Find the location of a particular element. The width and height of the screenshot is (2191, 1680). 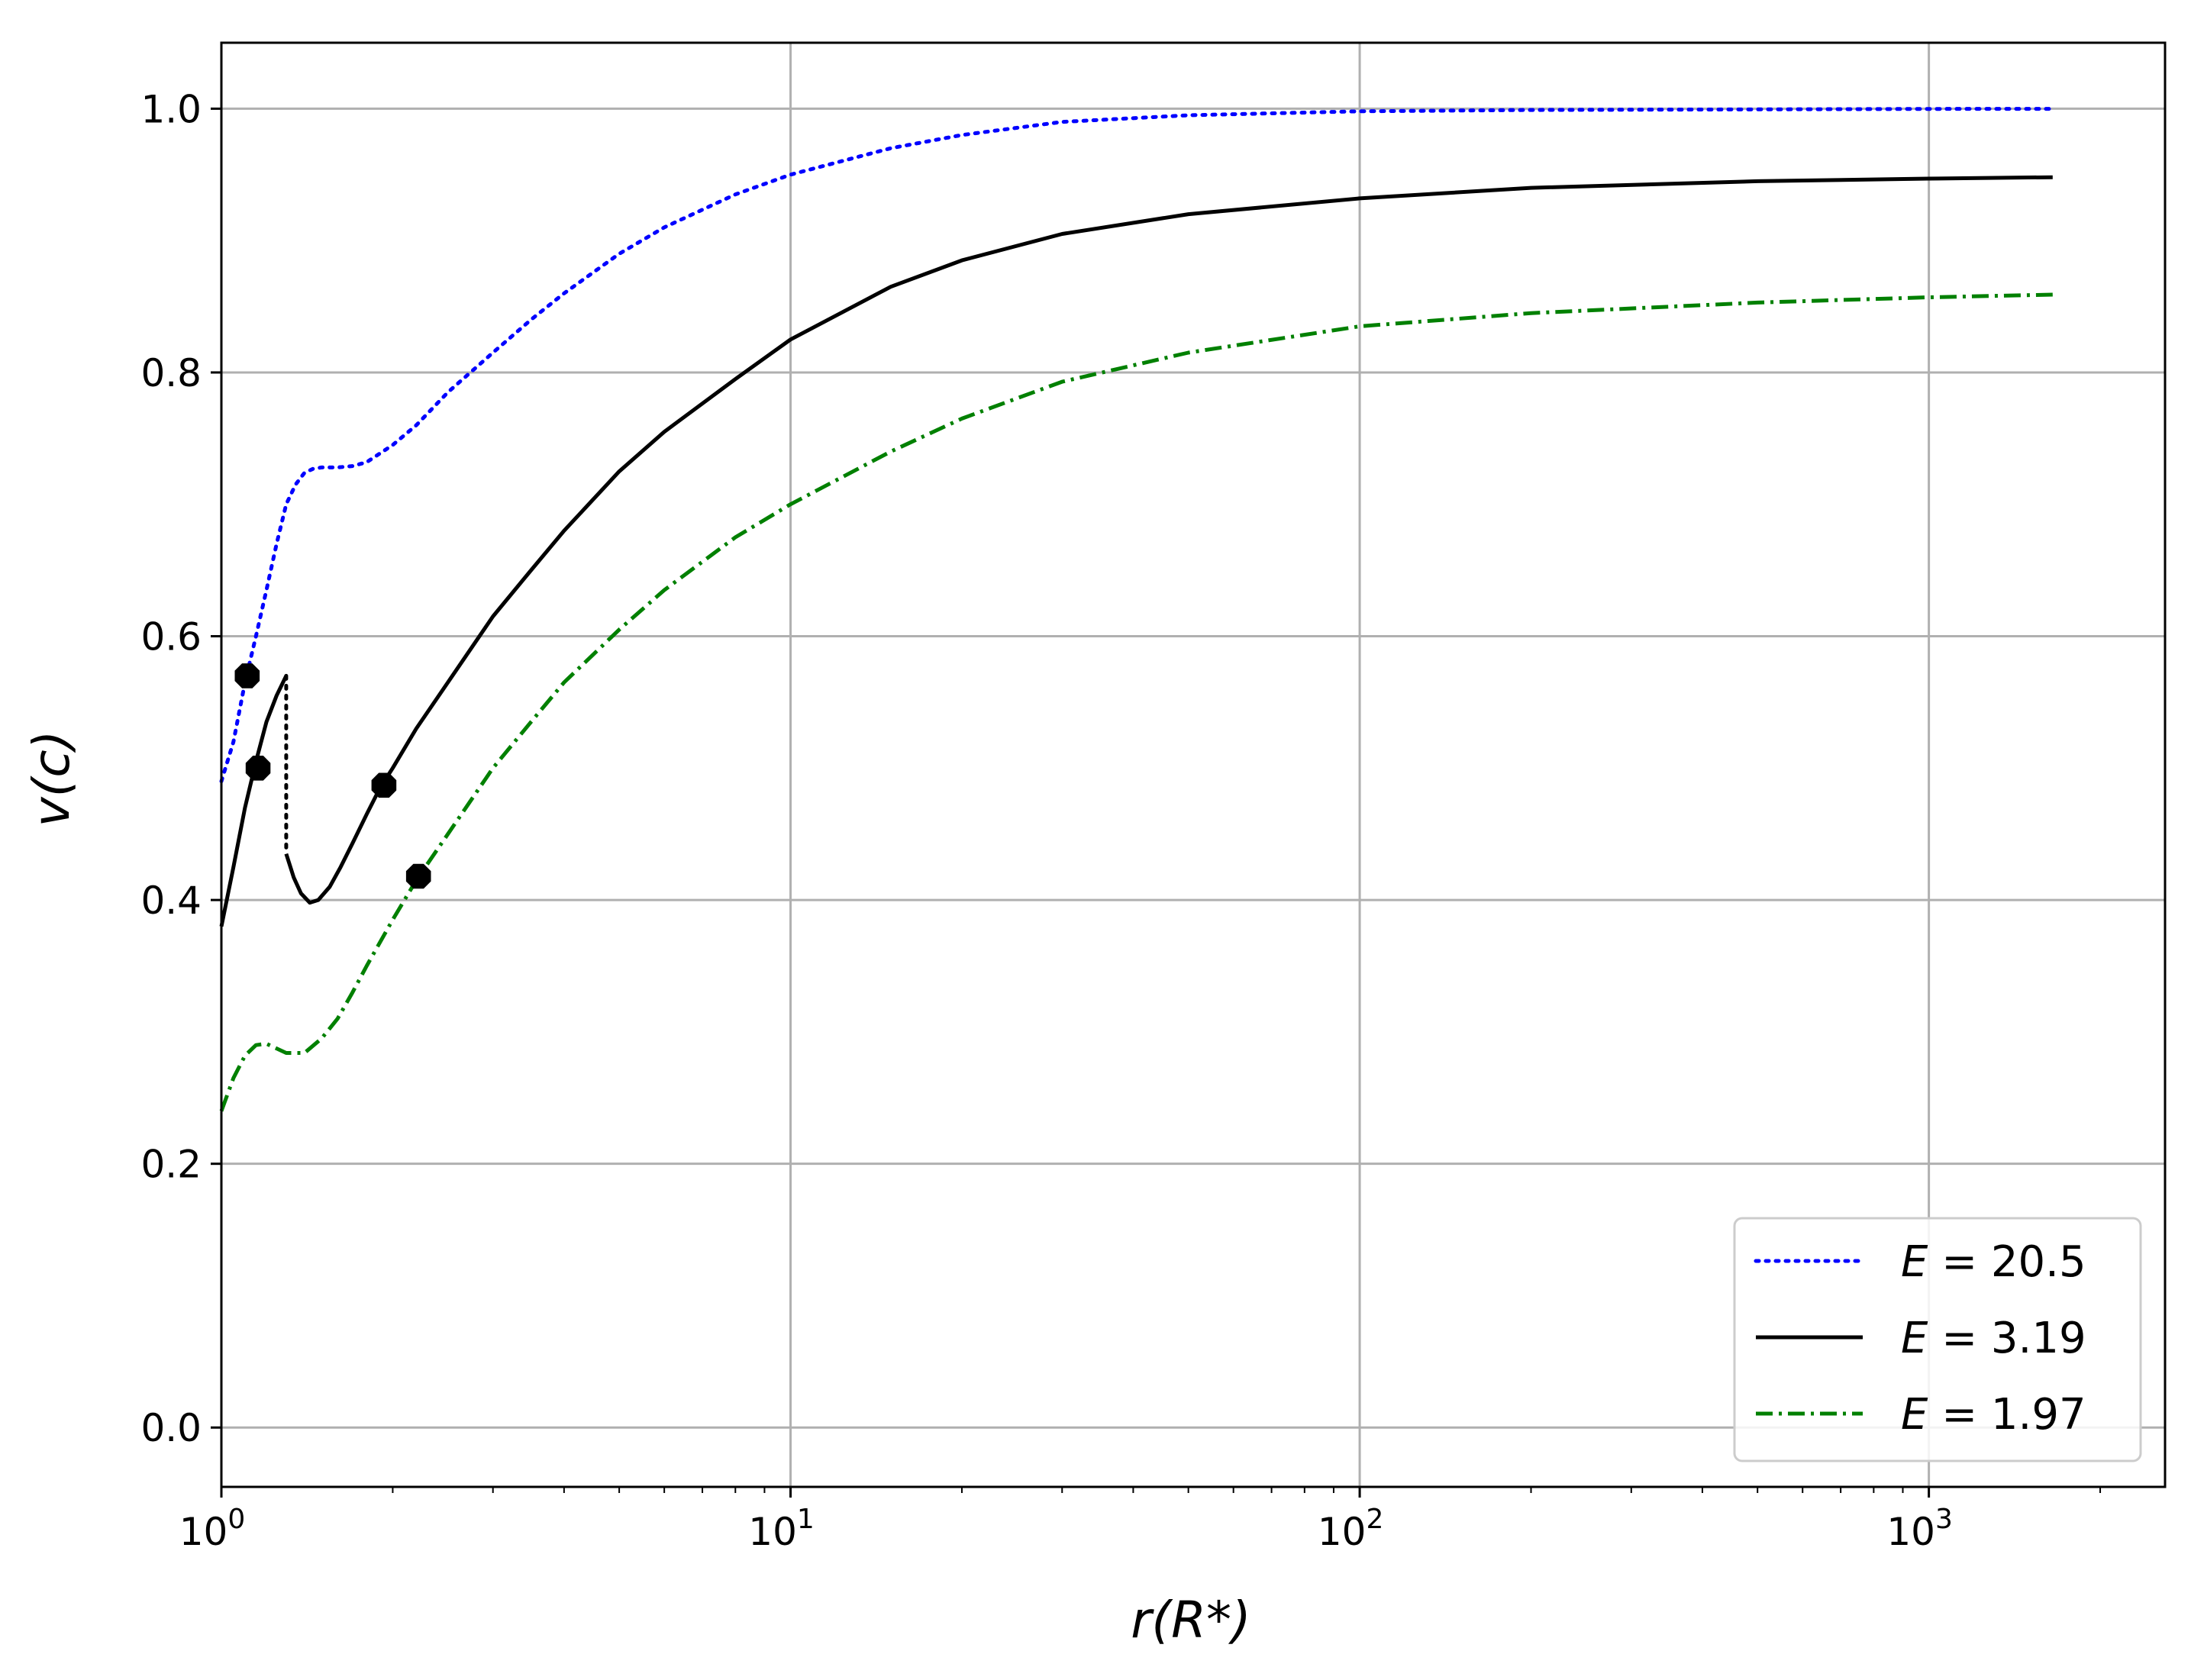

y-axis-label: v(c) is located at coordinates (51, 778).